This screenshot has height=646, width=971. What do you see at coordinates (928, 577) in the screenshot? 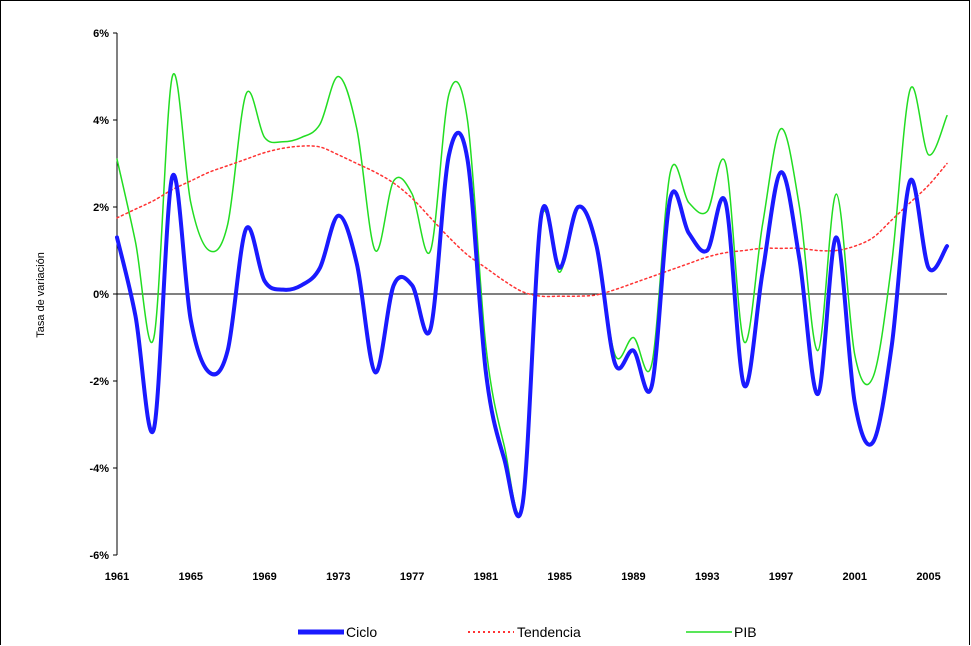
I see `x-tick-label: 2005` at bounding box center [928, 577].